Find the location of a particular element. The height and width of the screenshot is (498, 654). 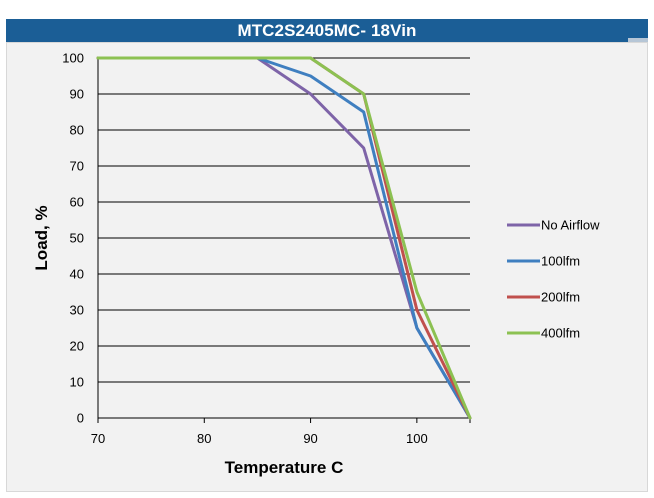

y-tick-label-10: 10 is located at coordinates (77, 382).